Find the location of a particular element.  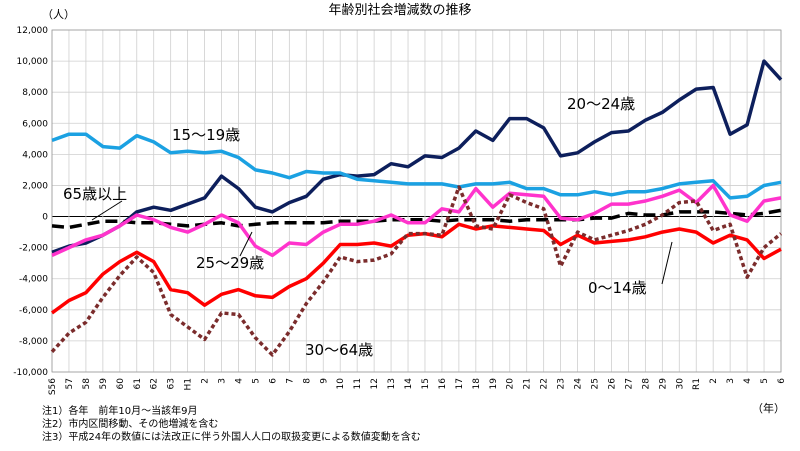

x-tick-label: 15 is located at coordinates (426, 383).